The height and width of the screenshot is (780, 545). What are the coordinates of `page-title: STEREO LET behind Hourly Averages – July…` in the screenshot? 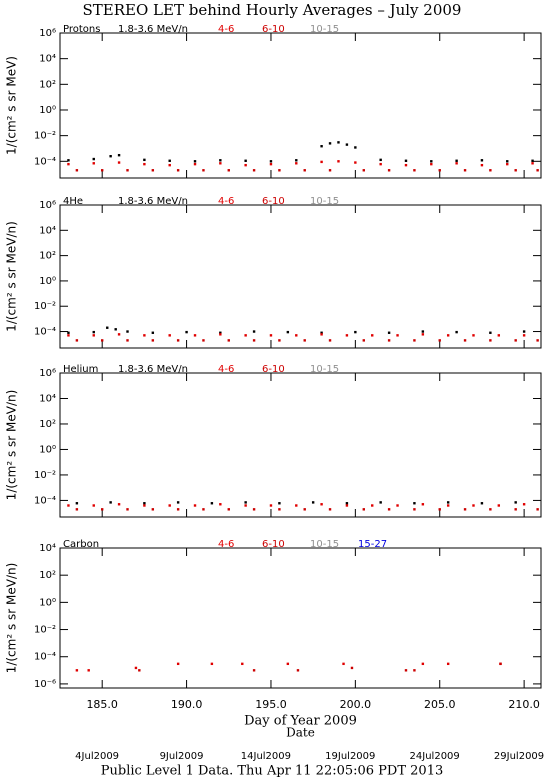 It's located at (272, 10).